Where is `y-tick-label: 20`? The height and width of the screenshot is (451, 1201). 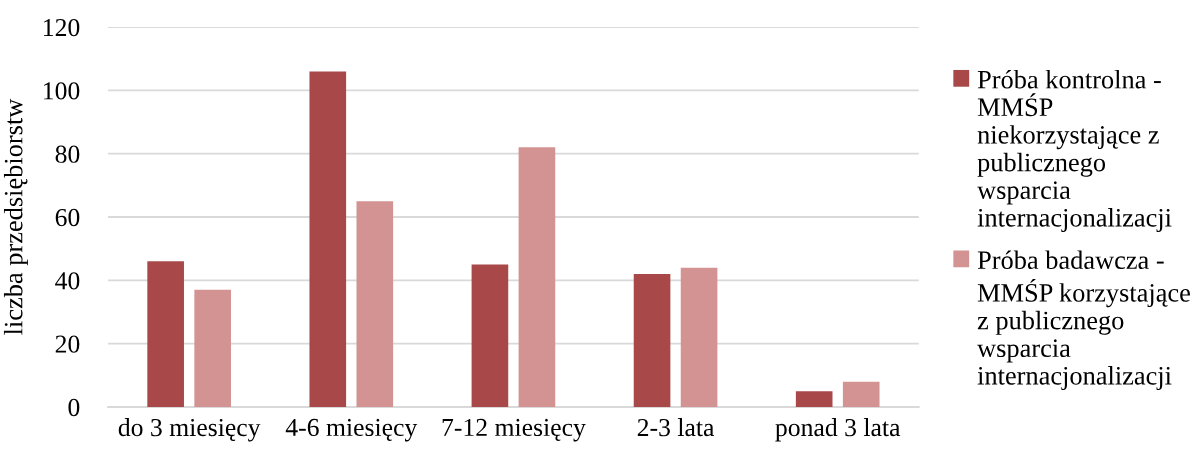
y-tick-label: 20 is located at coordinates (67, 344).